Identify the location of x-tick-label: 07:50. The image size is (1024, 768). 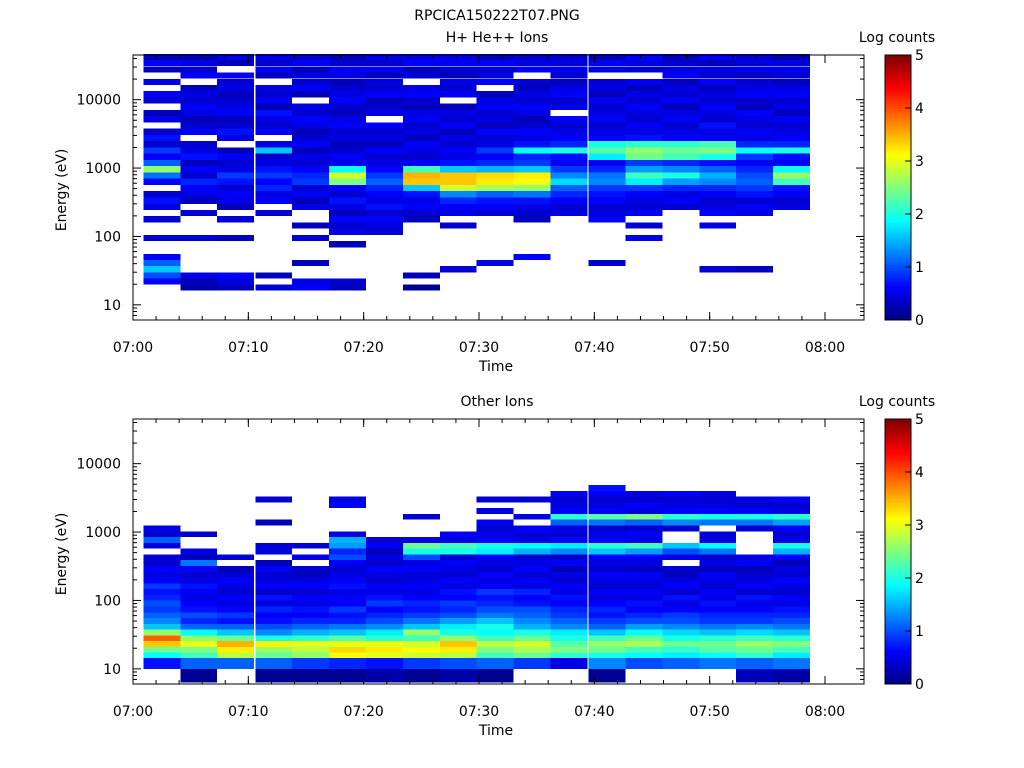
(709, 348).